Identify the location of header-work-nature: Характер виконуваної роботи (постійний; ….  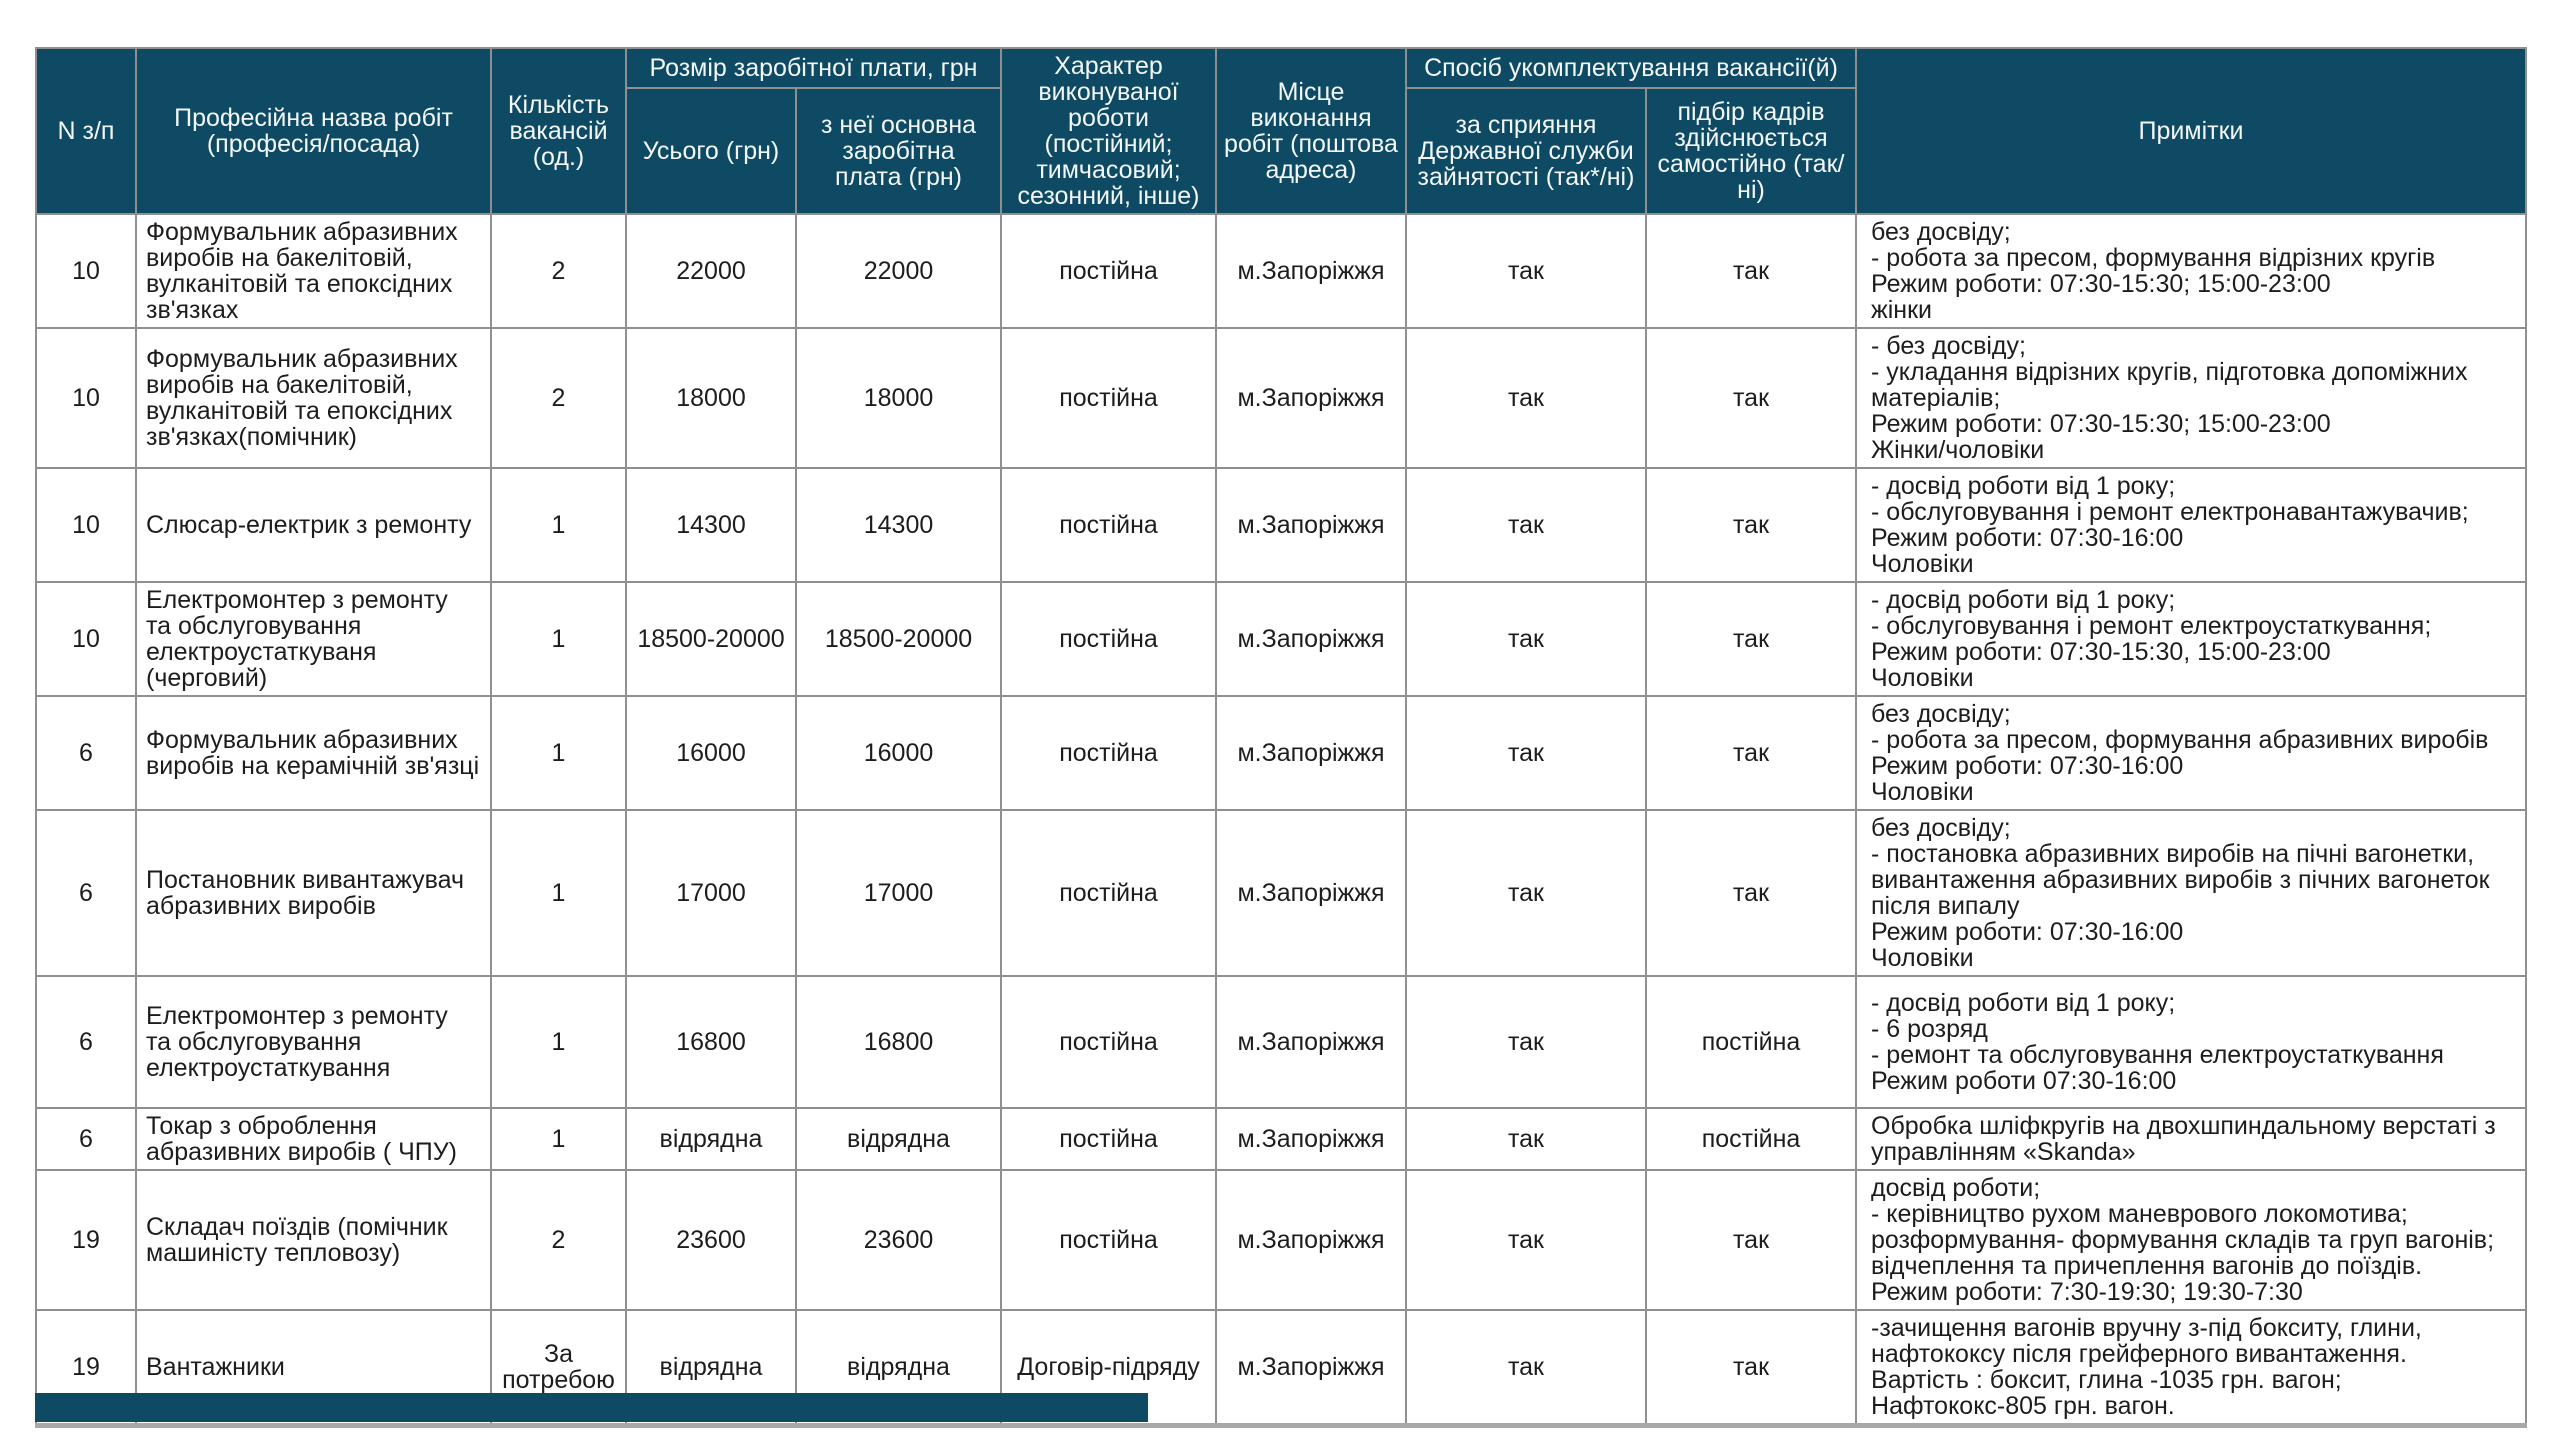
(1108, 131).